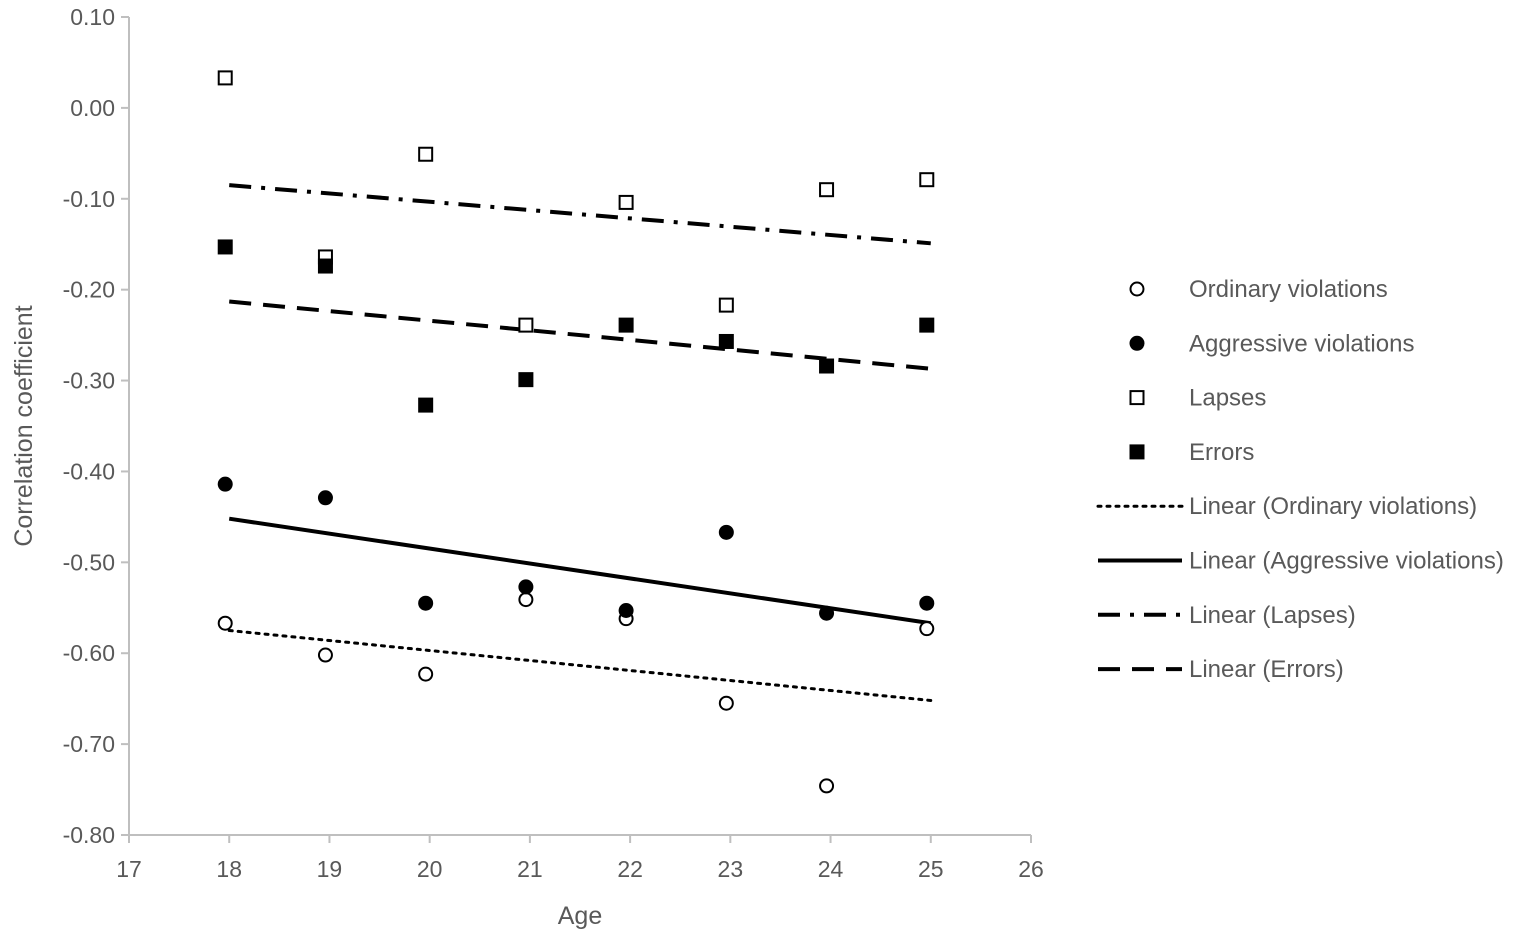 The height and width of the screenshot is (939, 1536). I want to click on legend-label: Linear (Errors), so click(1266, 669).